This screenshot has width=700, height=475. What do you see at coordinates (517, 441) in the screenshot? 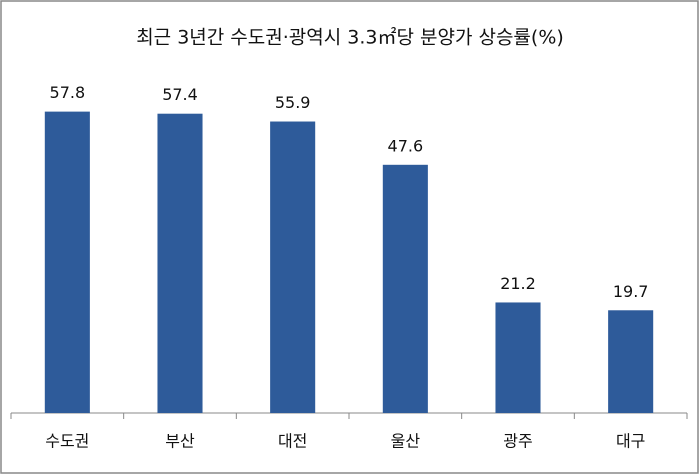
I see `x-tick-label: 광주` at bounding box center [517, 441].